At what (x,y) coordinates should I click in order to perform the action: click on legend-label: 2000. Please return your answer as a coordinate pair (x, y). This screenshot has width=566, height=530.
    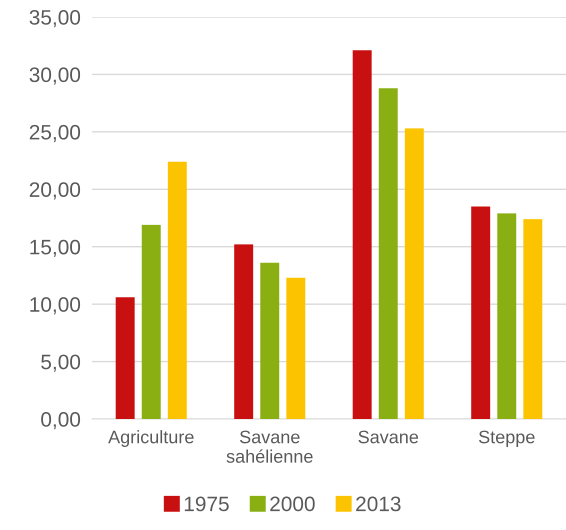
    Looking at the image, I should click on (292, 504).